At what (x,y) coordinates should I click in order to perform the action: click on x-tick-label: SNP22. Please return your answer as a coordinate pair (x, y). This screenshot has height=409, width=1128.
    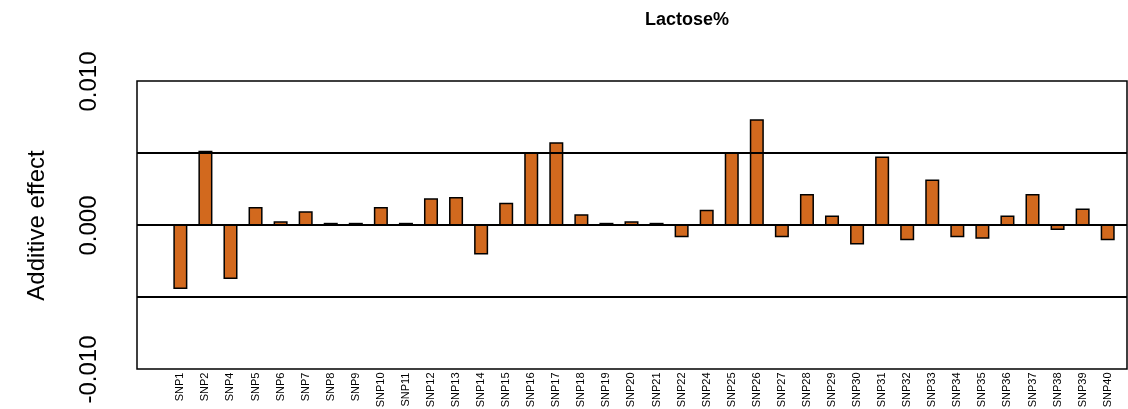
    Looking at the image, I should click on (680, 390).